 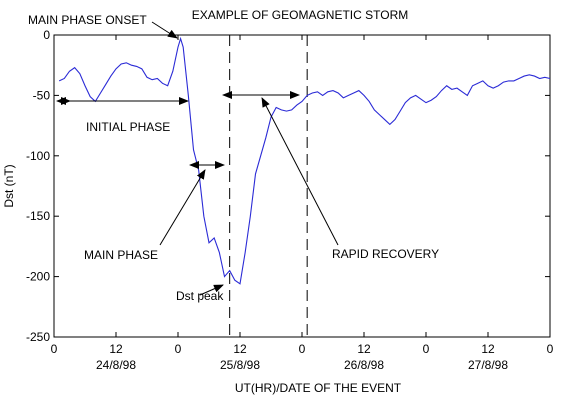 I want to click on date-labels: 24/8/98 25/8/98 26/8/98 27/8/98, so click(x=302, y=365).